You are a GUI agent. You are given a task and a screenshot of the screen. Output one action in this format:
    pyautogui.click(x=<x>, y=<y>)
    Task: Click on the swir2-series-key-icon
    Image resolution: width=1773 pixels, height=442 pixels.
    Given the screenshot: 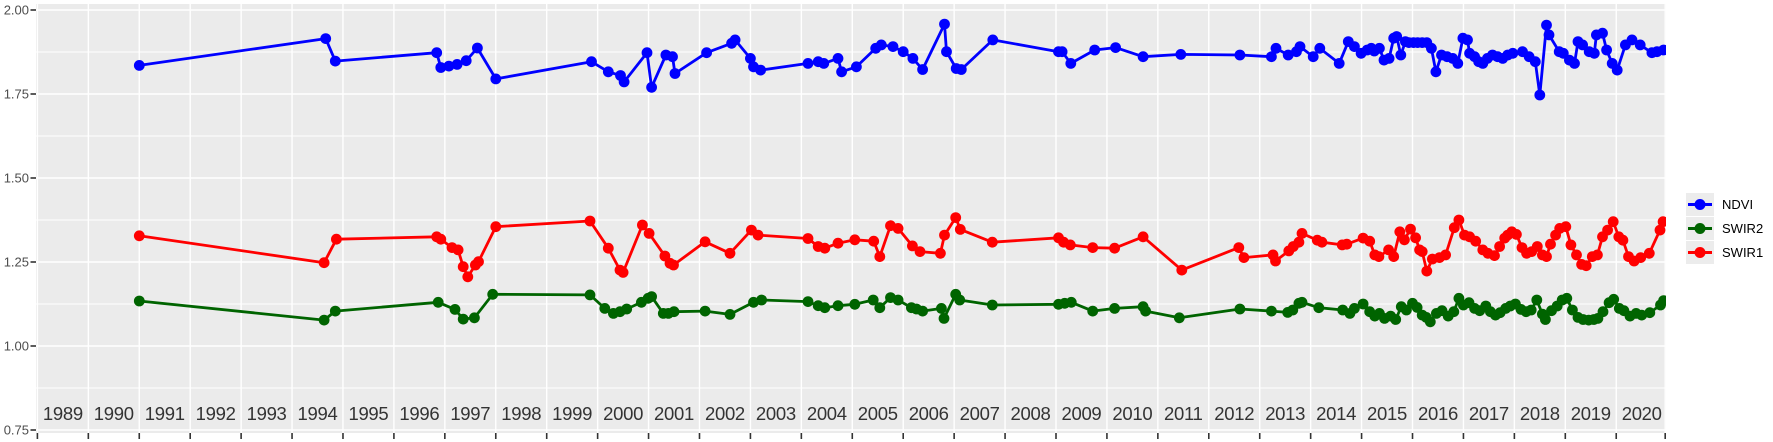 What is the action you would take?
    pyautogui.click(x=1700, y=228)
    